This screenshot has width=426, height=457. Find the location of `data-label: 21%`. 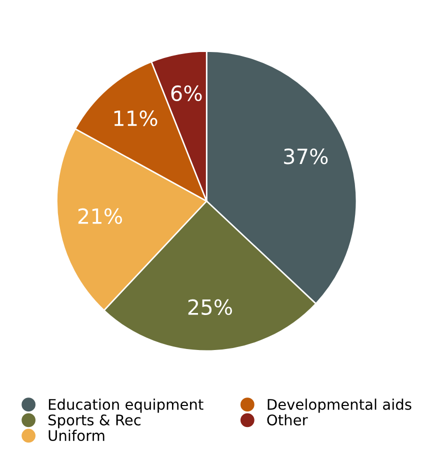

data-label: 21% is located at coordinates (100, 216).